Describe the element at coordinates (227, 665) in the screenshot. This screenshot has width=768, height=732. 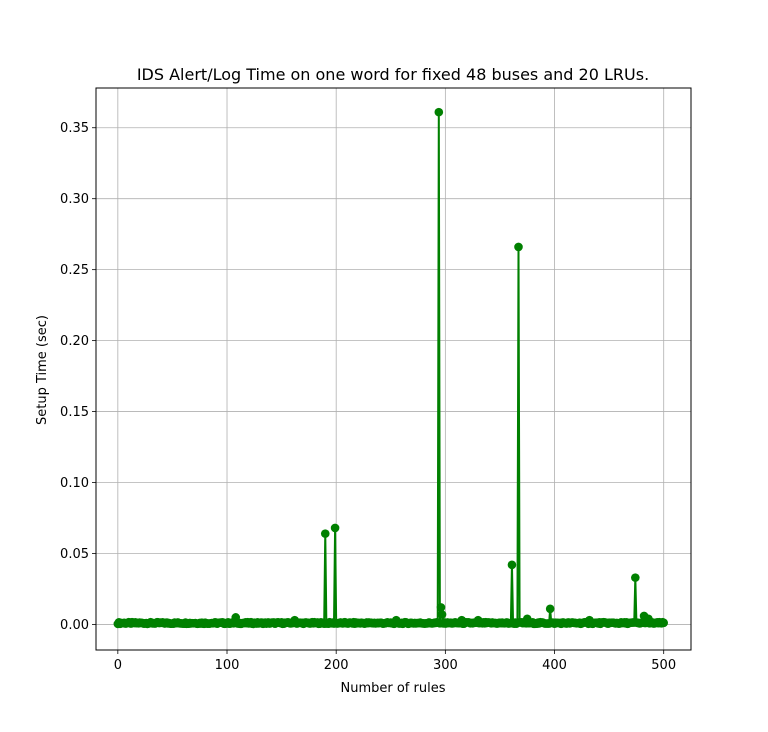
I see `x-tick-label: 100` at that location.